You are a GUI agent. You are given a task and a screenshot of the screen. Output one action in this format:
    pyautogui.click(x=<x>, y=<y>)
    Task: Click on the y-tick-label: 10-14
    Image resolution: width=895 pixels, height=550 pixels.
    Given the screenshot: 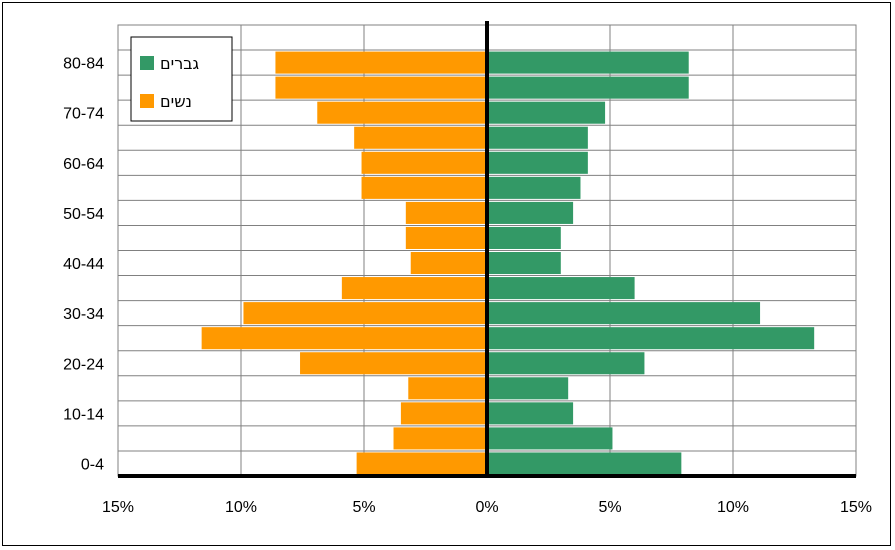 What is the action you would take?
    pyautogui.click(x=83, y=414)
    